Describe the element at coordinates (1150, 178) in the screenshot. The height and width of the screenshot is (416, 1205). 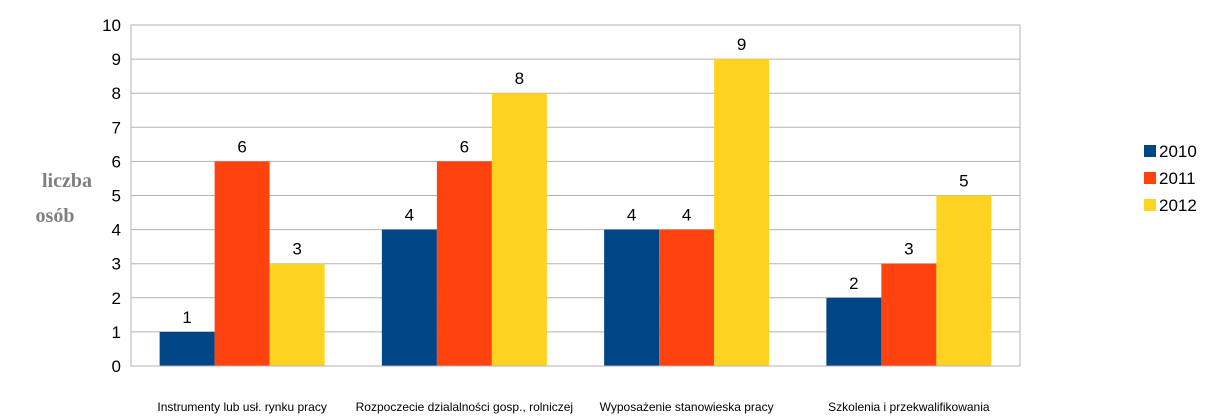
I see `legend-swatch-2011` at that location.